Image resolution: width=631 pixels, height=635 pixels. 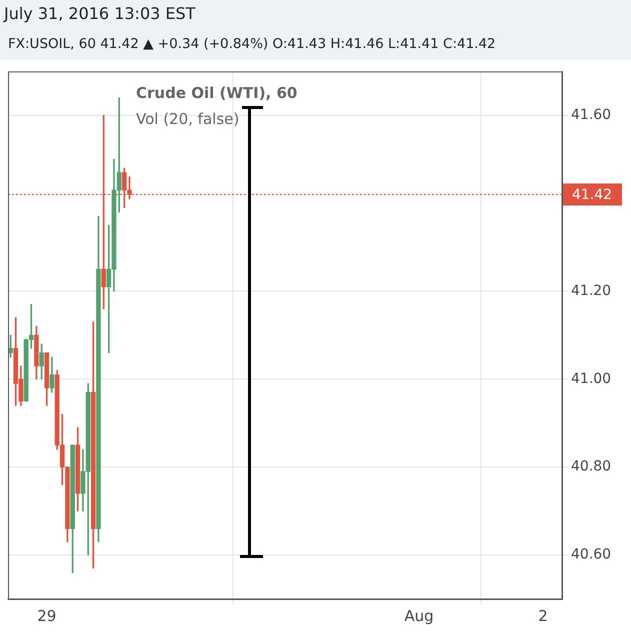 What do you see at coordinates (591, 466) in the screenshot?
I see `y-tick-label: 40.80` at bounding box center [591, 466].